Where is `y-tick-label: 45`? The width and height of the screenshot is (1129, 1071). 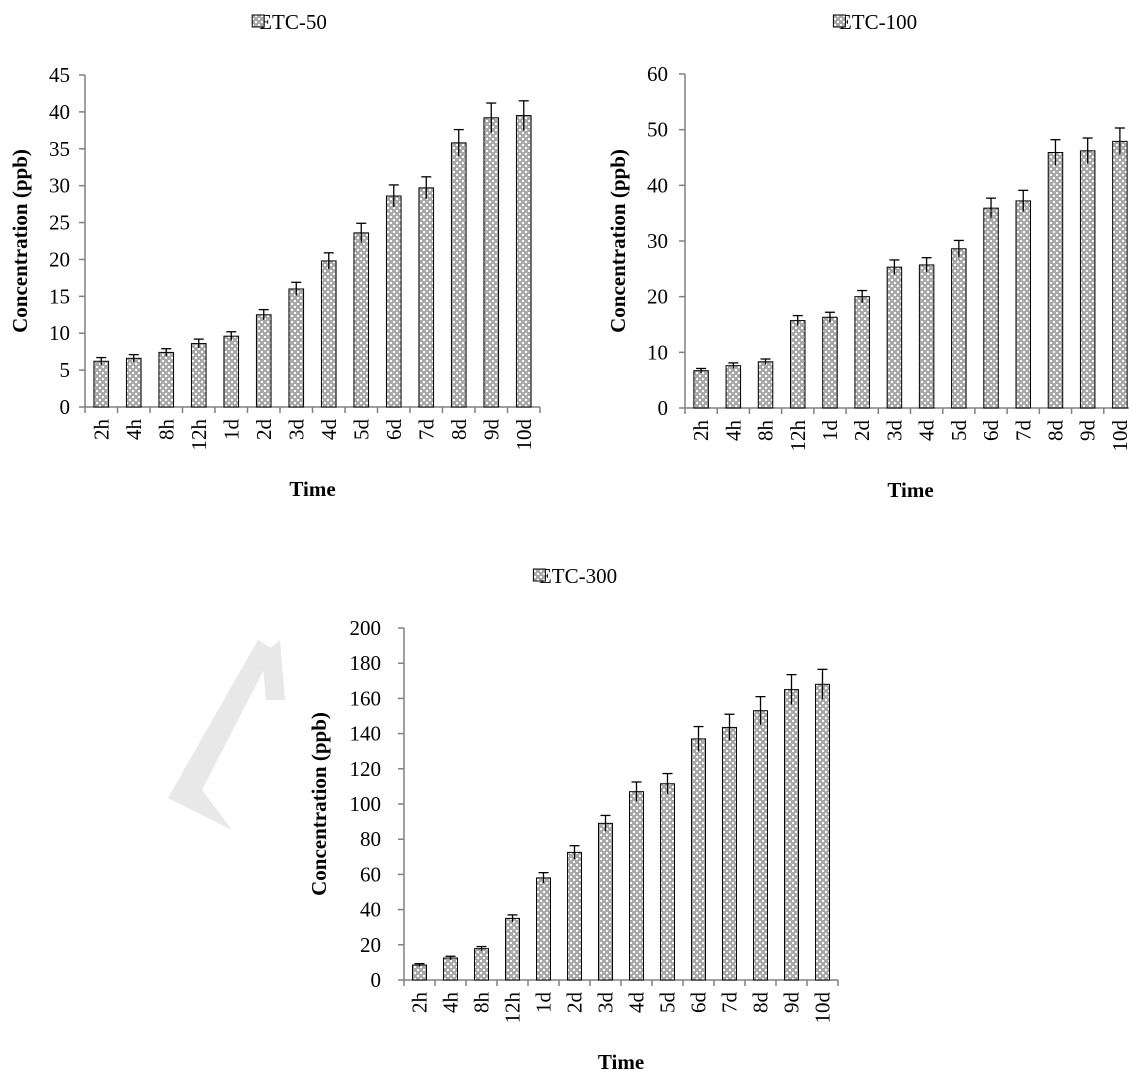
y-tick-label: 45 is located at coordinates (59, 75).